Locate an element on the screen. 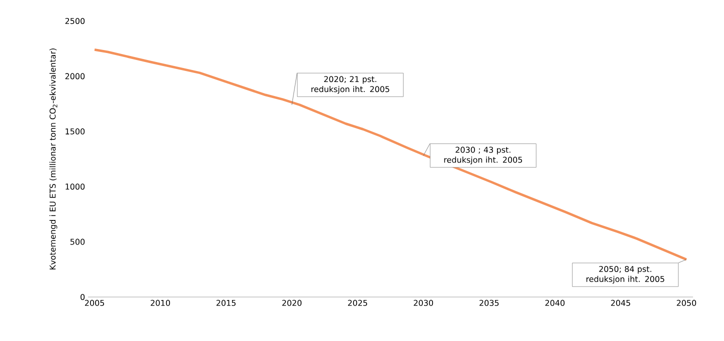 The width and height of the screenshot is (724, 341). y-tick-label: 0 is located at coordinates (82, 297).